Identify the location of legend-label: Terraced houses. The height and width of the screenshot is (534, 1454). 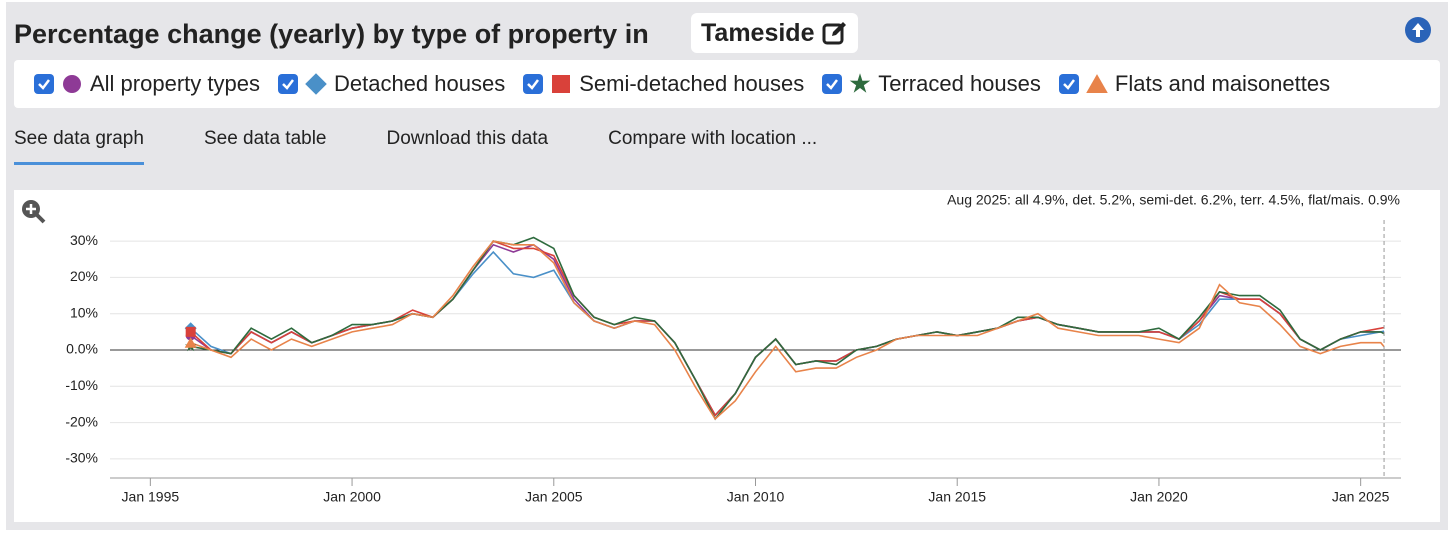
(959, 83).